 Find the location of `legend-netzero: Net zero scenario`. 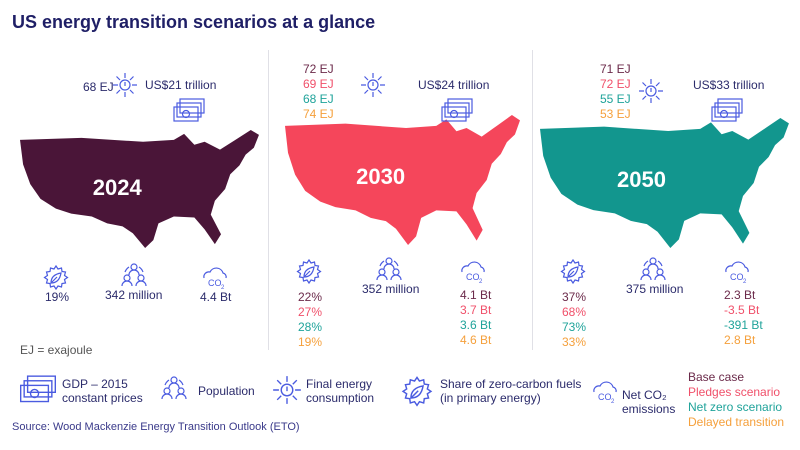

legend-netzero: Net zero scenario is located at coordinates (735, 407).